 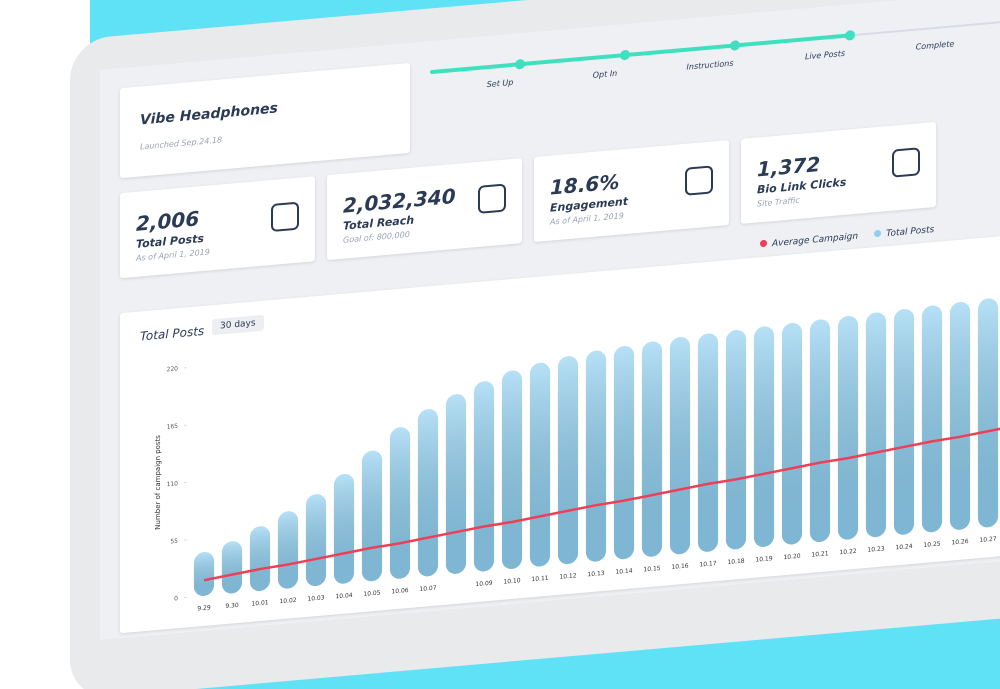 What do you see at coordinates (173, 484) in the screenshot?
I see `y-tick-label: 110` at bounding box center [173, 484].